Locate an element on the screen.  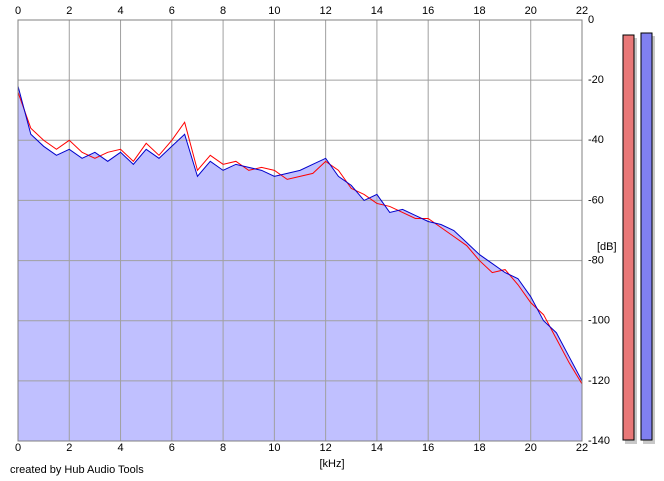
y-tick-label: -140 is located at coordinates (599, 441).